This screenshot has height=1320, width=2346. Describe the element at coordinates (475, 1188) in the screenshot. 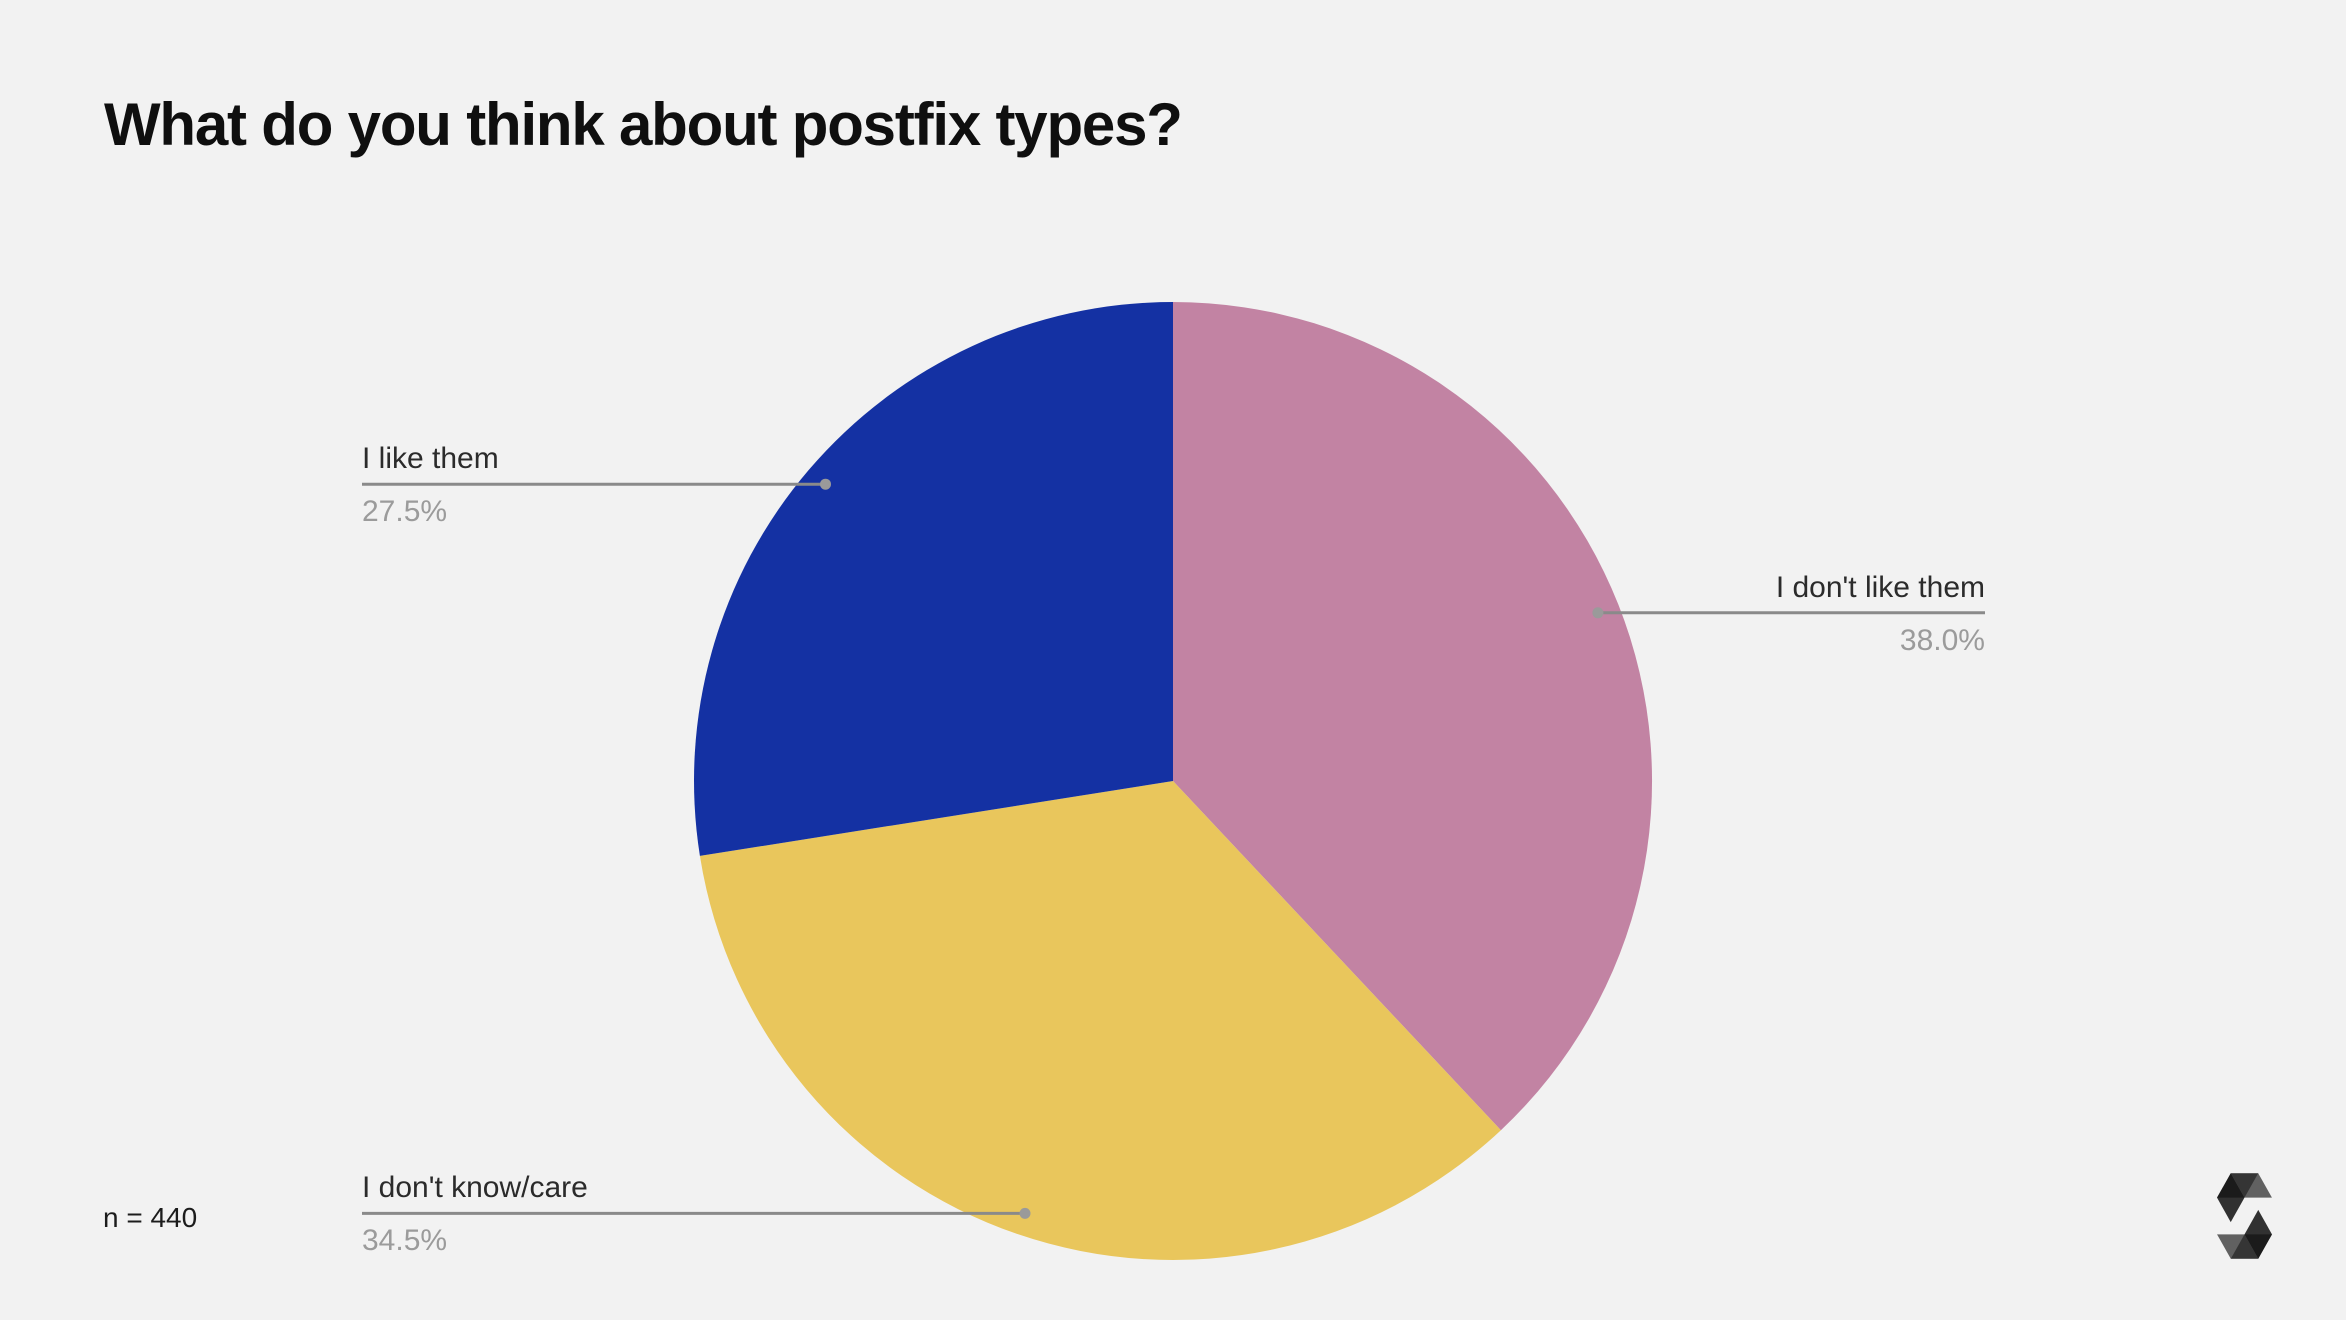

I see `slice-label: I don't know/care` at that location.